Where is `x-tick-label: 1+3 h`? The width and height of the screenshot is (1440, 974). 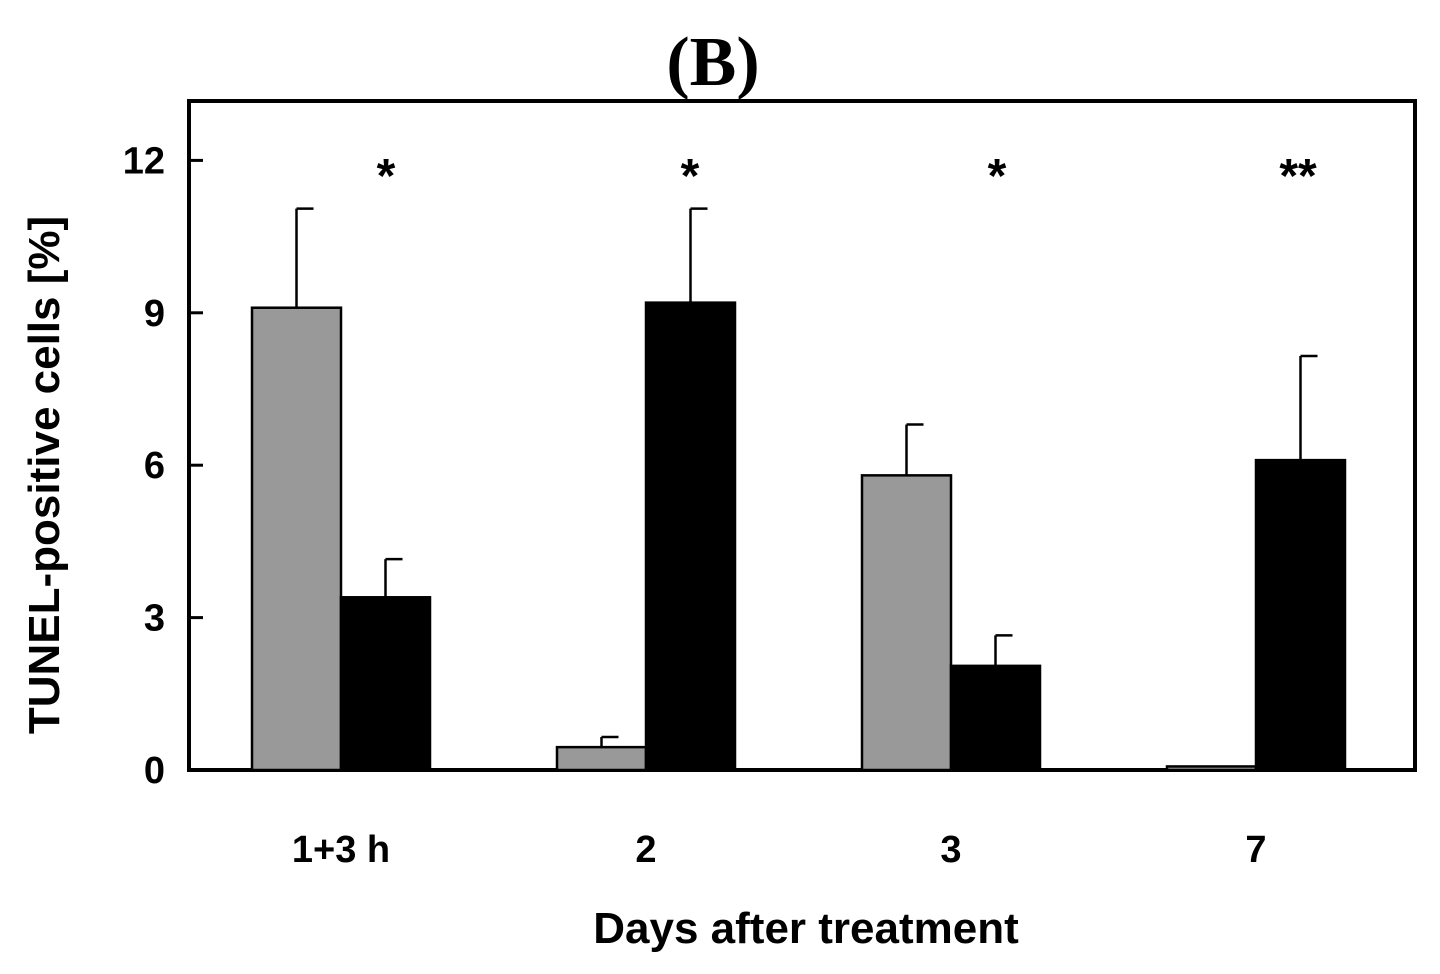 x-tick-label: 1+3 h is located at coordinates (341, 850).